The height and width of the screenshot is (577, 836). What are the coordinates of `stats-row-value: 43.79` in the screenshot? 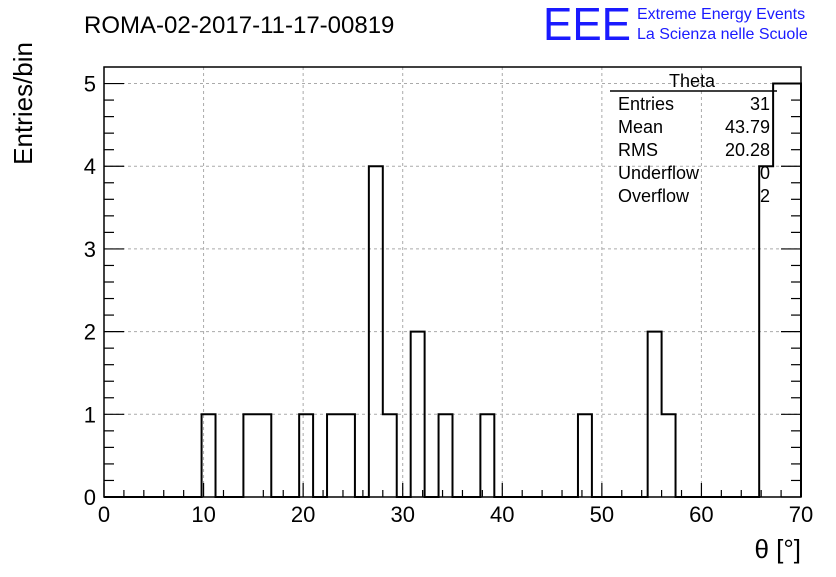 It's located at (747, 127).